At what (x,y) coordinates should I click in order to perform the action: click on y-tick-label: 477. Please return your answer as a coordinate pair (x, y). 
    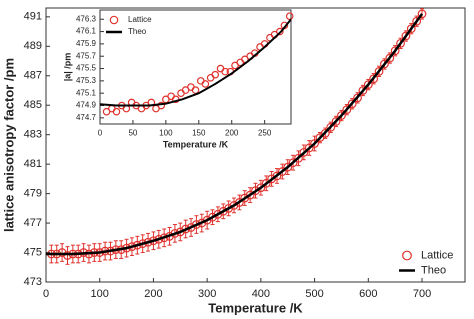
    Looking at the image, I should click on (33, 223).